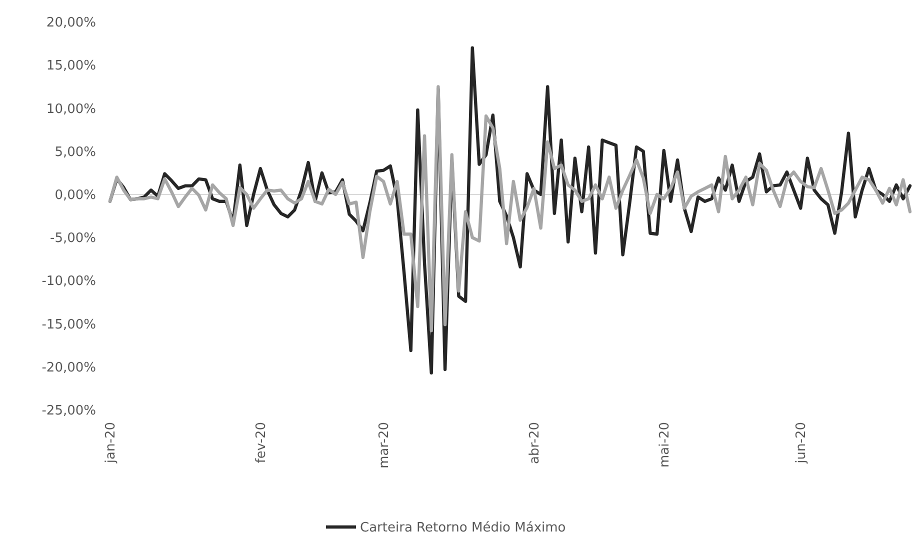  What do you see at coordinates (73, 238) in the screenshot?
I see `y-tick-label: -5,00%` at bounding box center [73, 238].